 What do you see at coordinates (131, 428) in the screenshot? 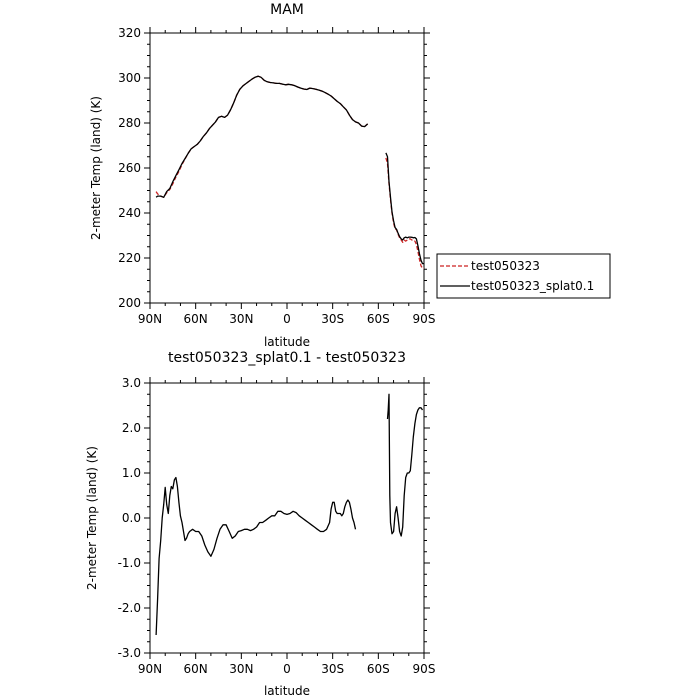
I see `bottom-ytick-label: 2.0` at bounding box center [131, 428].